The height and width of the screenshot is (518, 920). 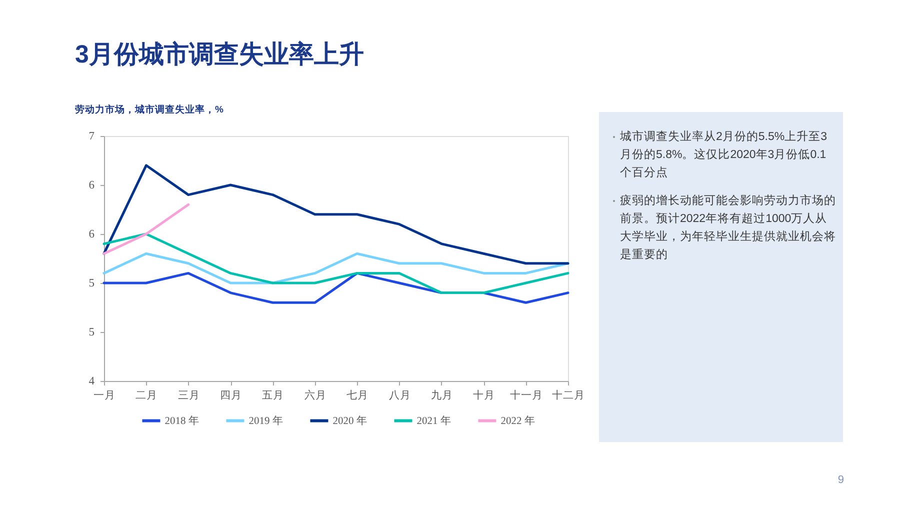 I want to click on chart-title: 3月份城市调查失业率上升, so click(x=219, y=54).